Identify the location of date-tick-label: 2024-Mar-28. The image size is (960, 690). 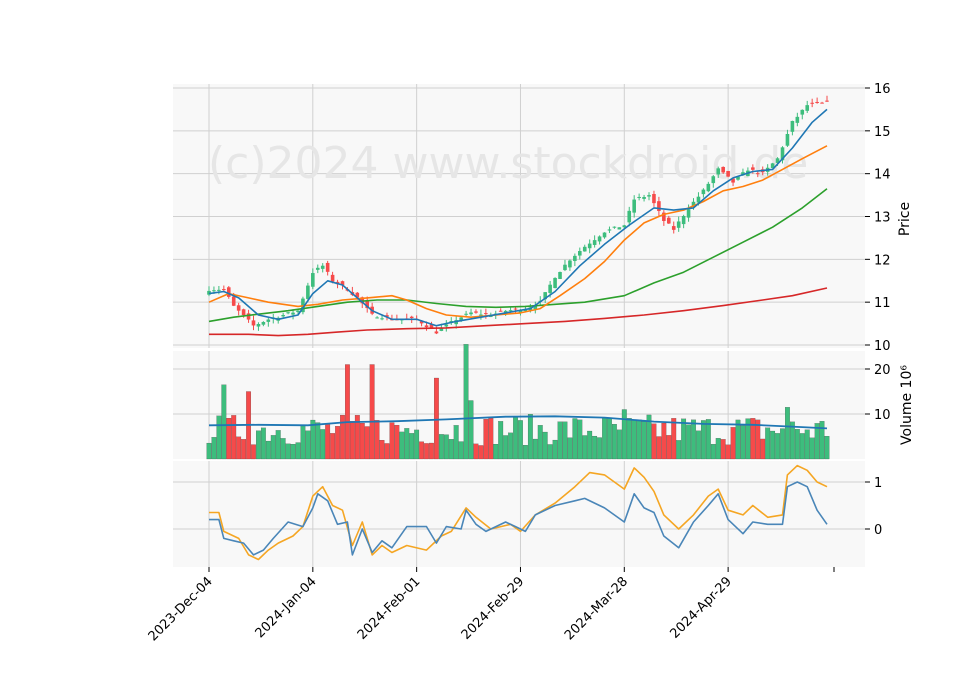
(596, 608).